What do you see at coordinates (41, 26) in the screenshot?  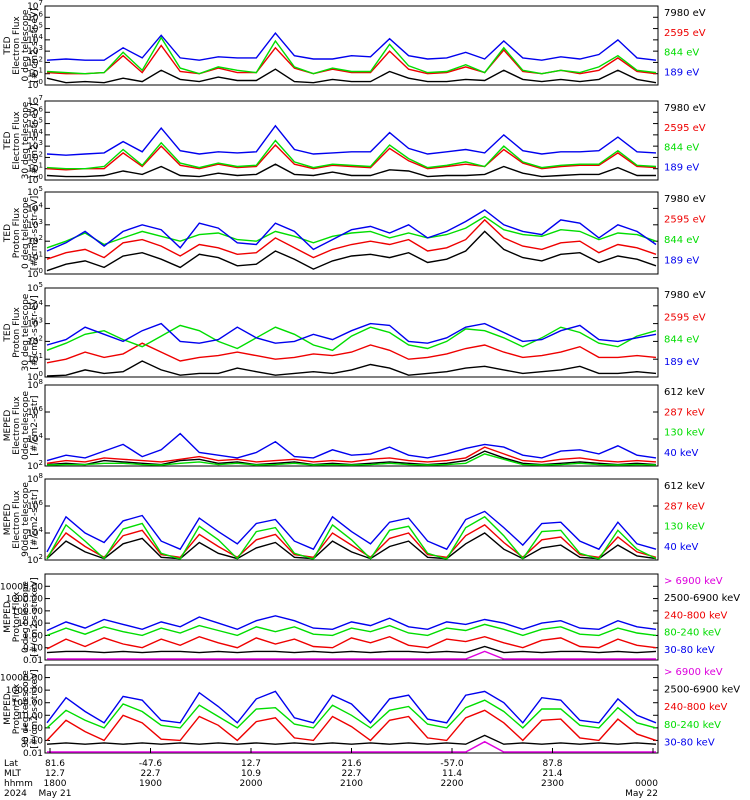 I see `y-tick-exponent: 5` at bounding box center [41, 26].